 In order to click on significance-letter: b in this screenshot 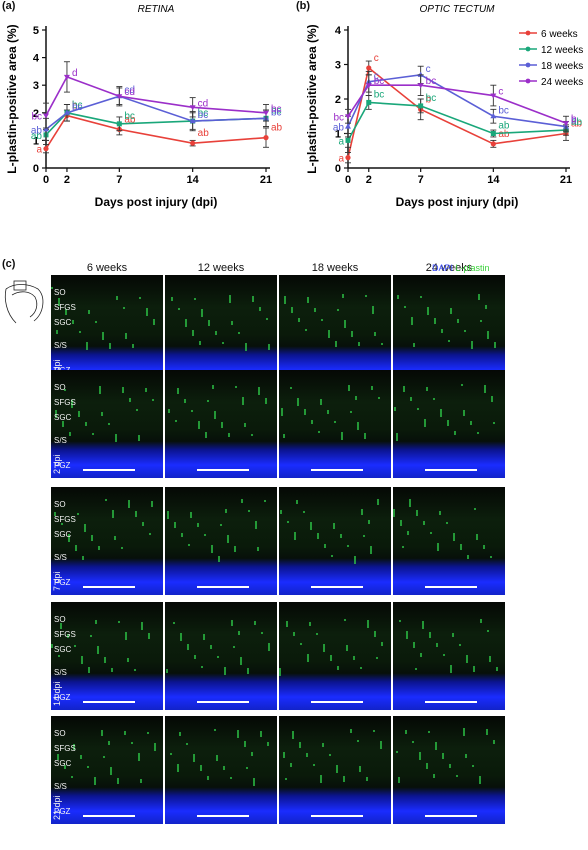, I will do `click(574, 121)`.